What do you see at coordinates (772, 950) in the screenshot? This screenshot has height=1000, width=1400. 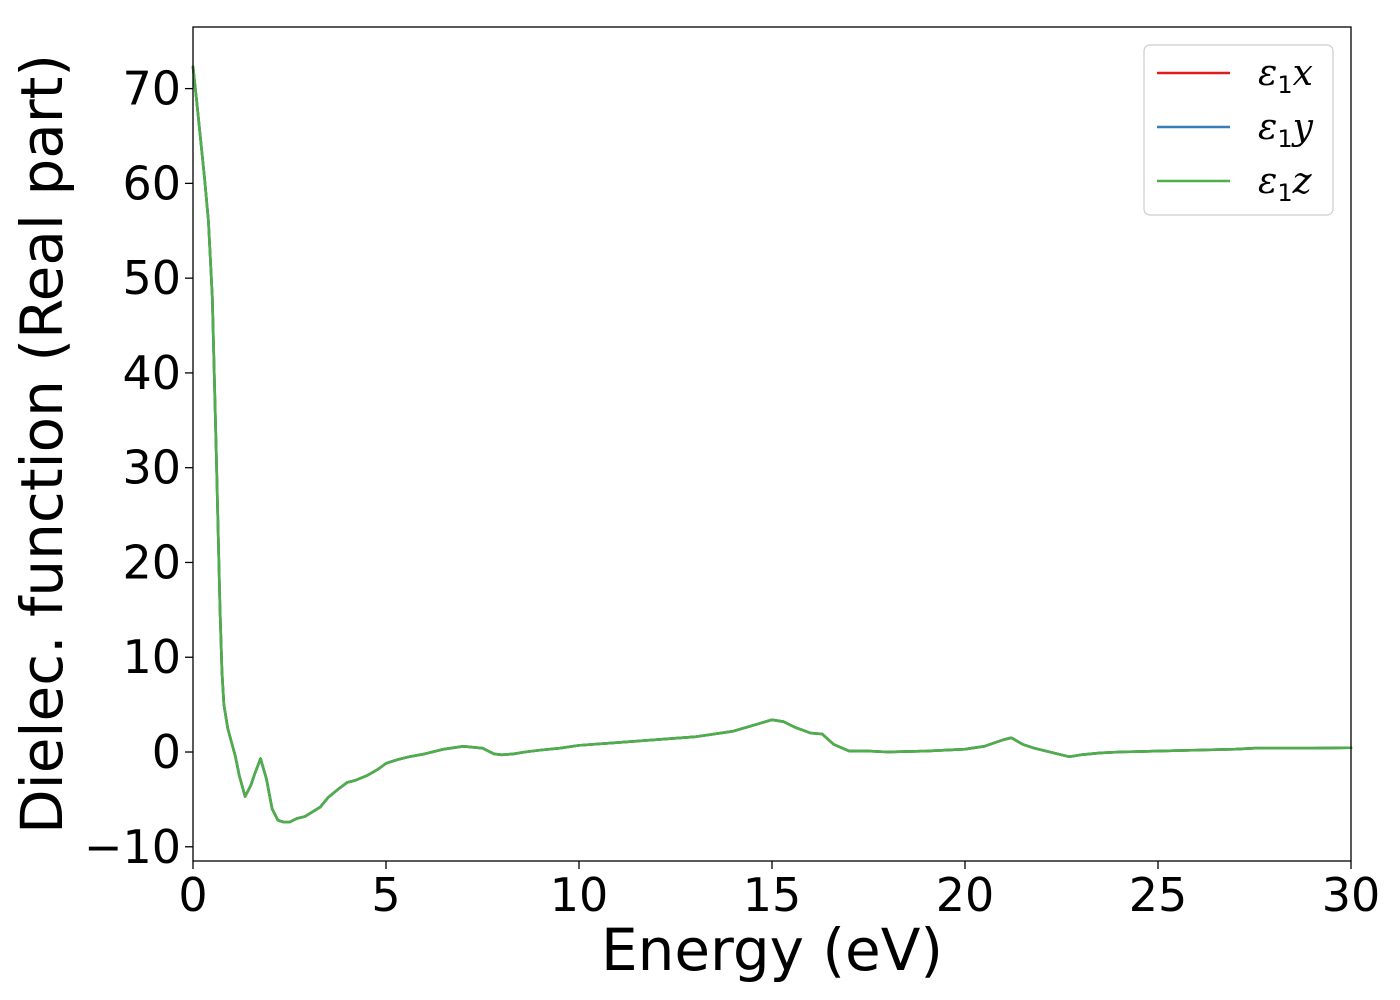 I see `x-axis-label: Energy (eV)` at bounding box center [772, 950].